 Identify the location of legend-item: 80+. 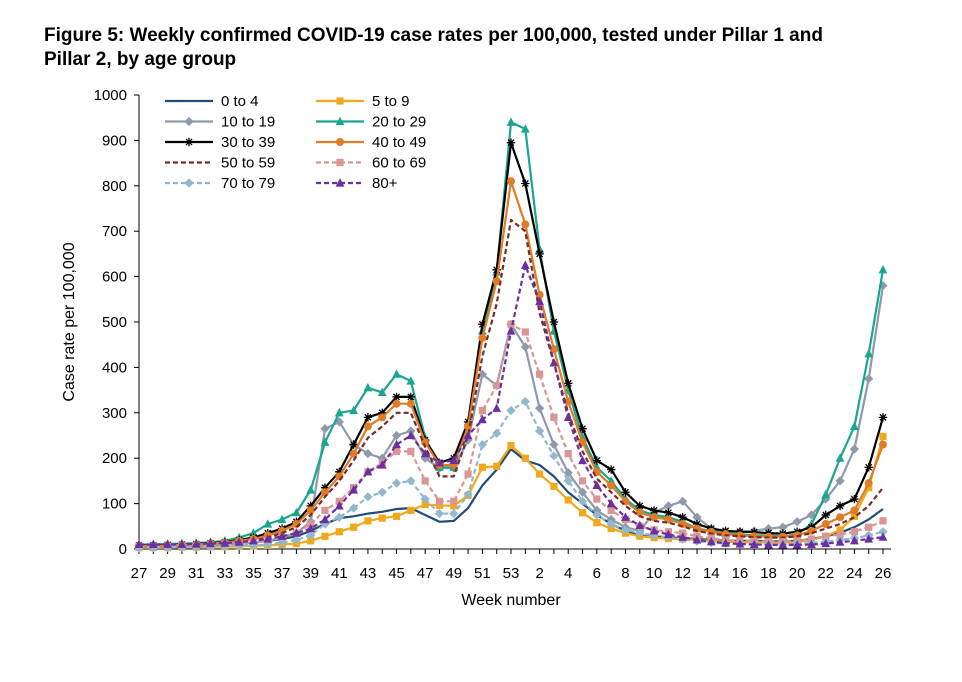
(357, 183).